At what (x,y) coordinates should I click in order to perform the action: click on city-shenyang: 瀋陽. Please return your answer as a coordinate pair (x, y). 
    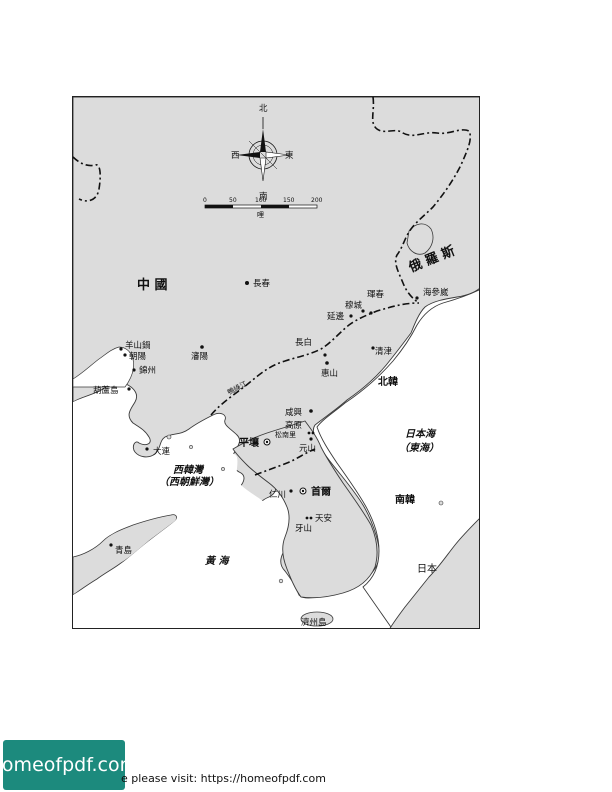
    Looking at the image, I should click on (200, 353).